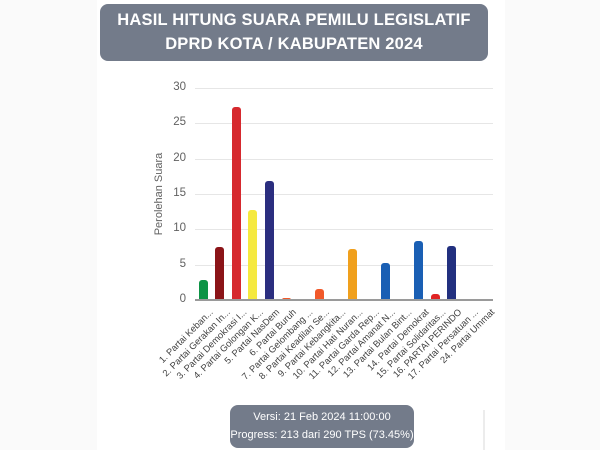 This screenshot has width=600, height=450. What do you see at coordinates (484, 430) in the screenshot?
I see `scrollbar-track` at bounding box center [484, 430].